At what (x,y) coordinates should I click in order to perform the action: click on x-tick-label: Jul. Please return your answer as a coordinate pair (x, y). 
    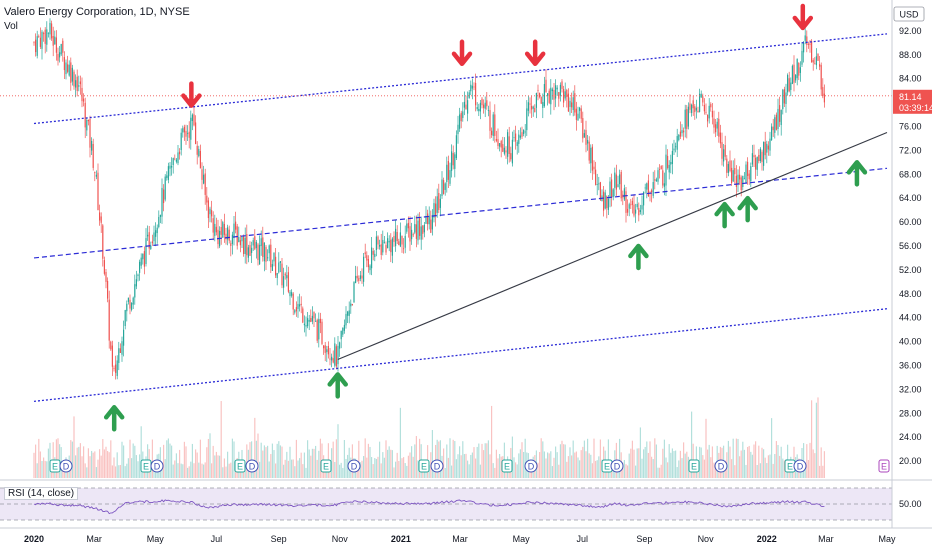
    Looking at the image, I should click on (217, 539).